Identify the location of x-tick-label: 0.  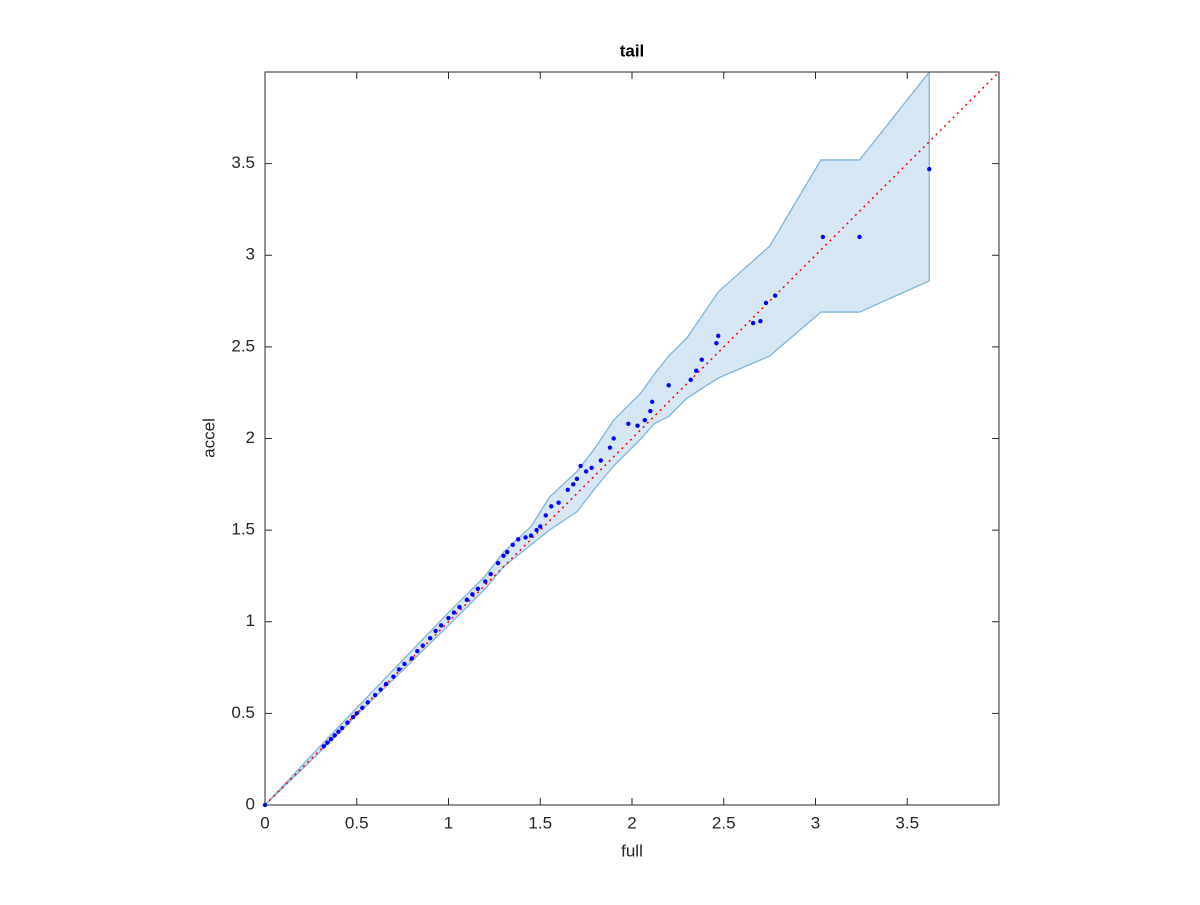
(264, 822).